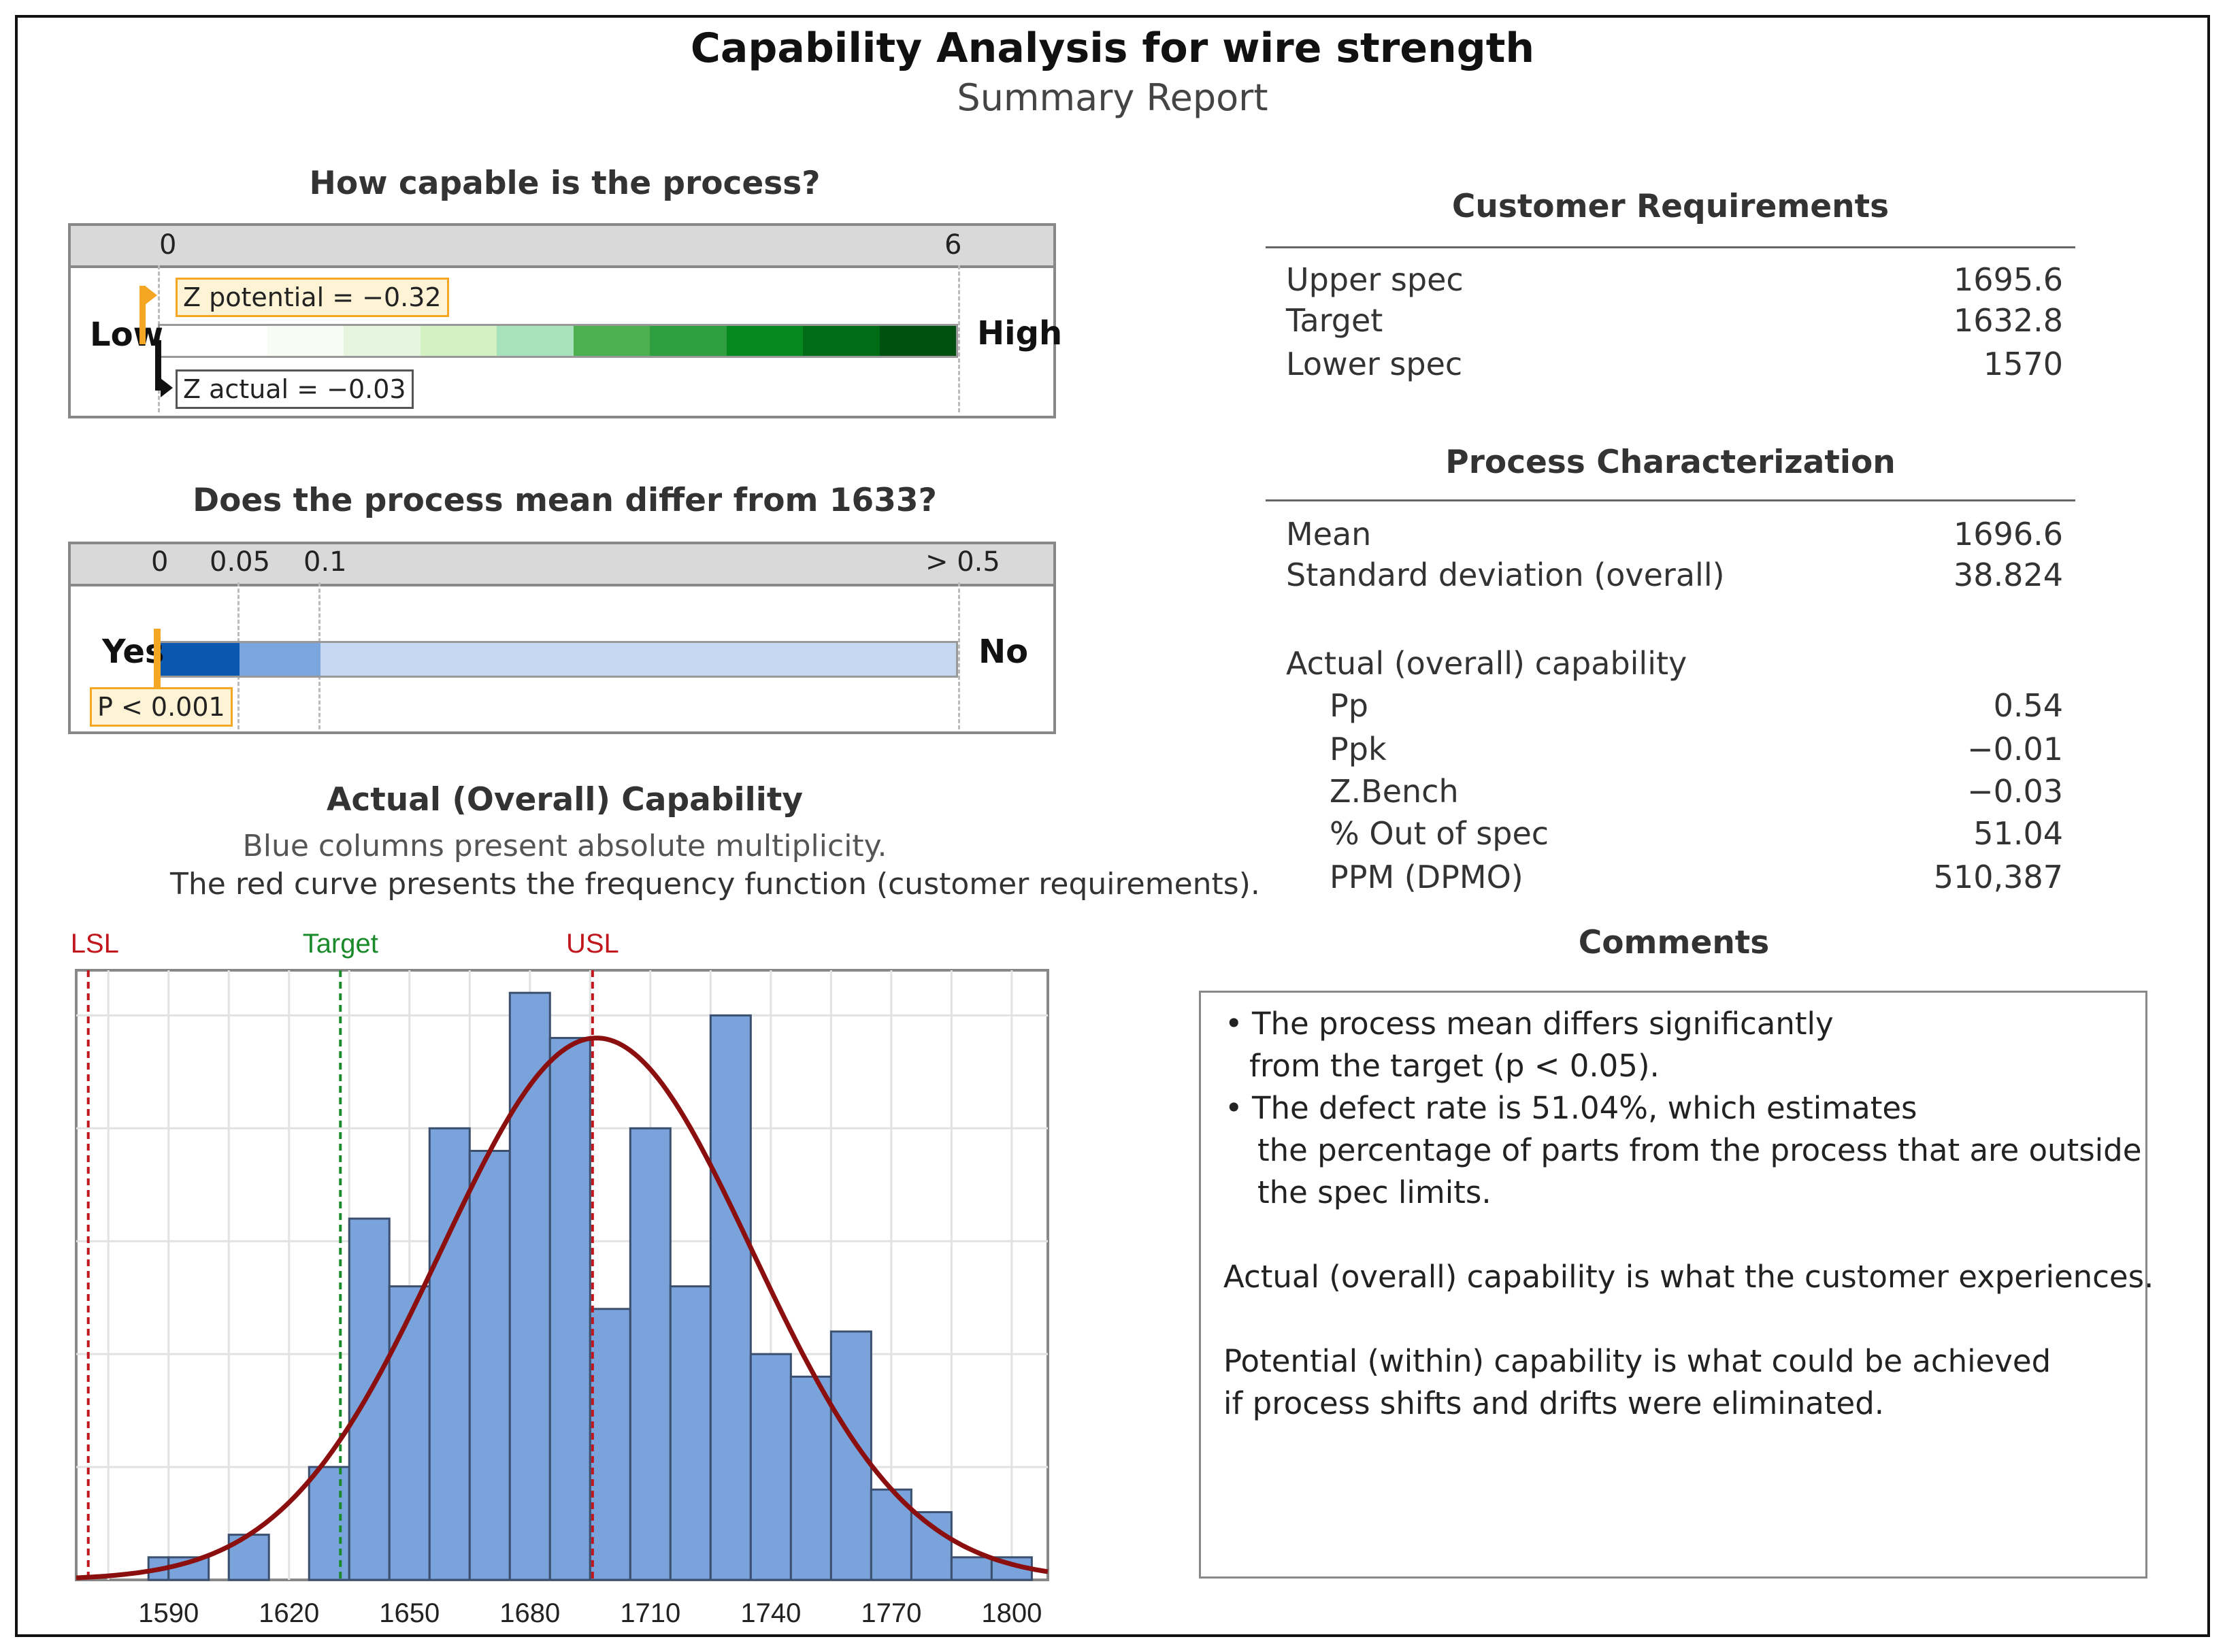  What do you see at coordinates (1486, 663) in the screenshot?
I see `actual-capability-heading: Actual (overall) capability` at bounding box center [1486, 663].